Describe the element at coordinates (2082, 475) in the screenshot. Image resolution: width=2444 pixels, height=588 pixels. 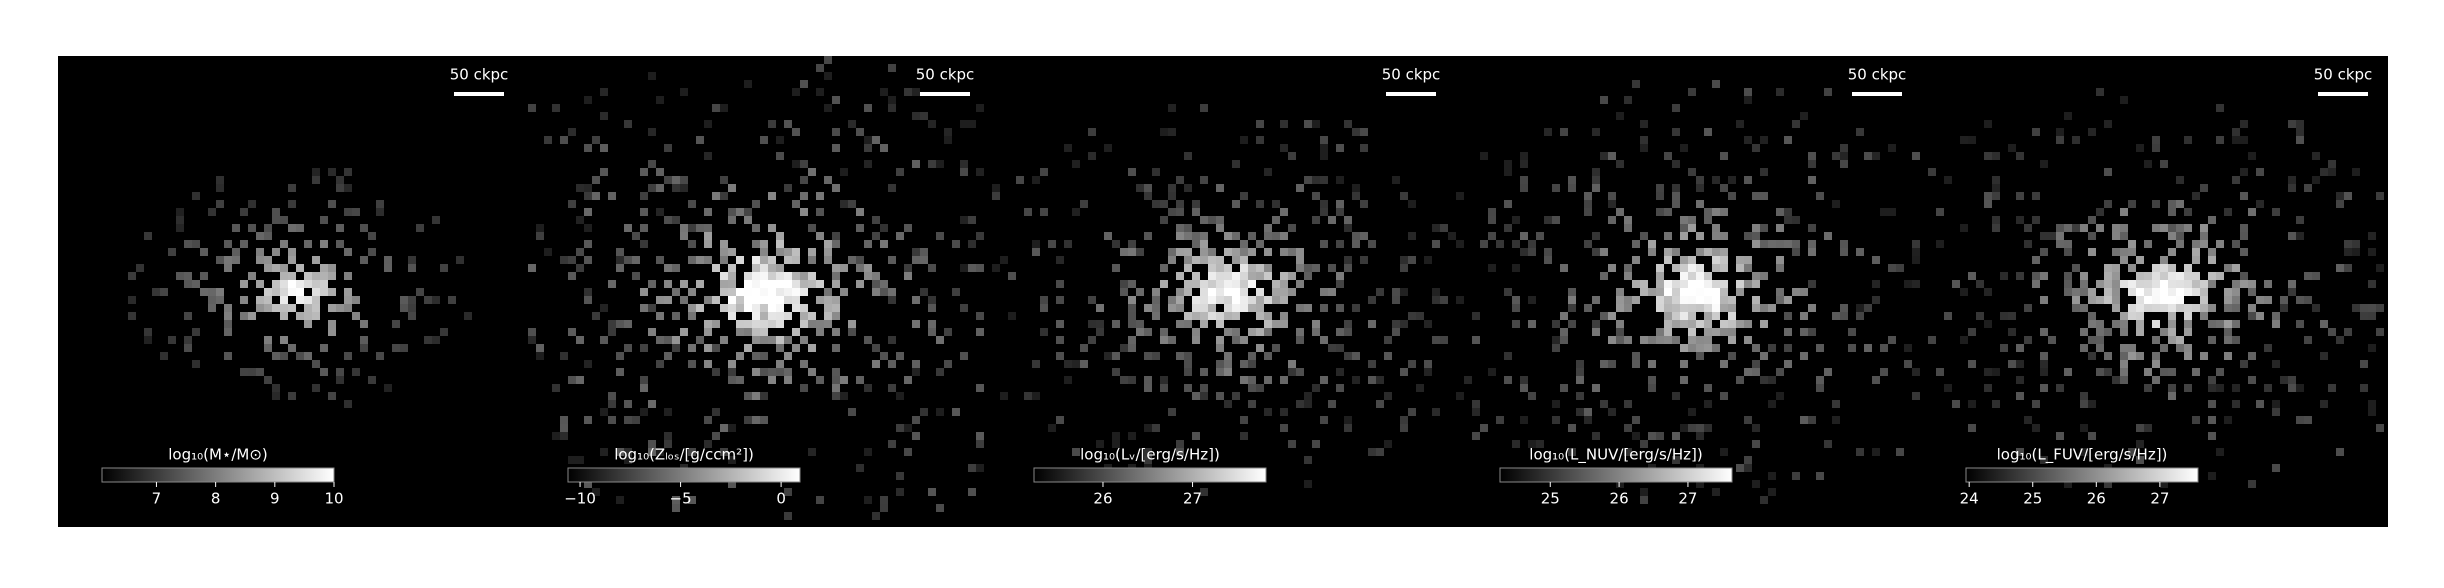
I see `colorbar` at that location.